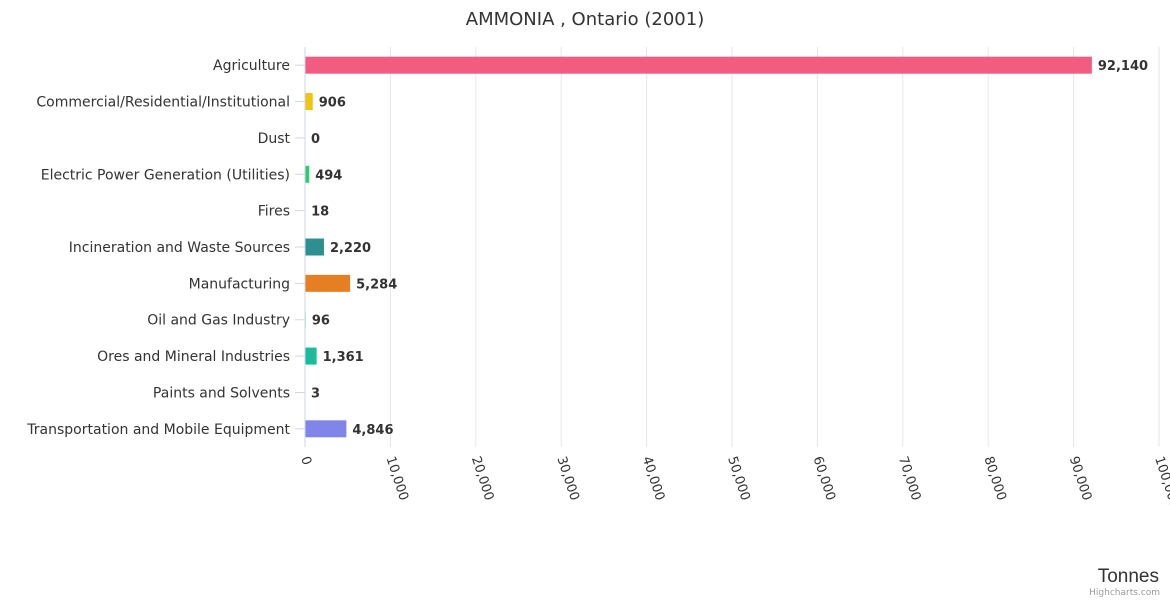 This screenshot has width=1170, height=600. I want to click on x-tick-label: 80,000, so click(994, 479).